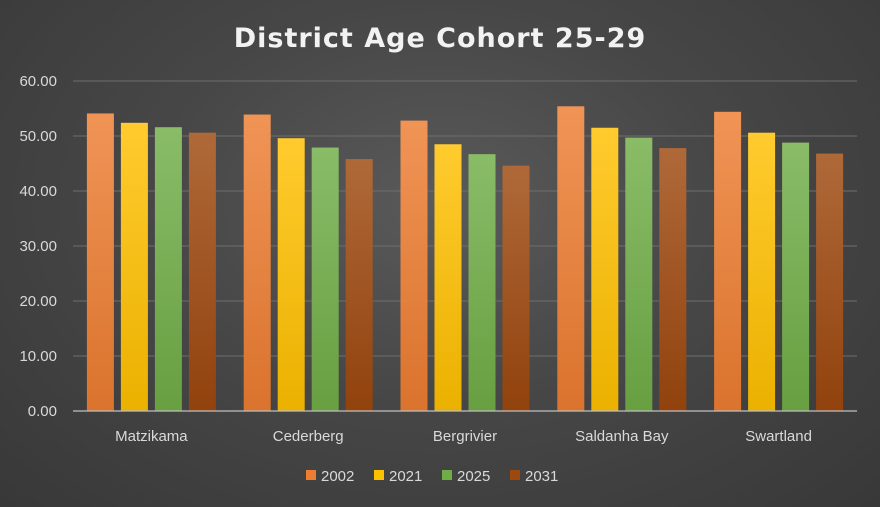 This screenshot has width=880, height=507. What do you see at coordinates (541, 476) in the screenshot?
I see `legend-label-2031: 2031` at bounding box center [541, 476].